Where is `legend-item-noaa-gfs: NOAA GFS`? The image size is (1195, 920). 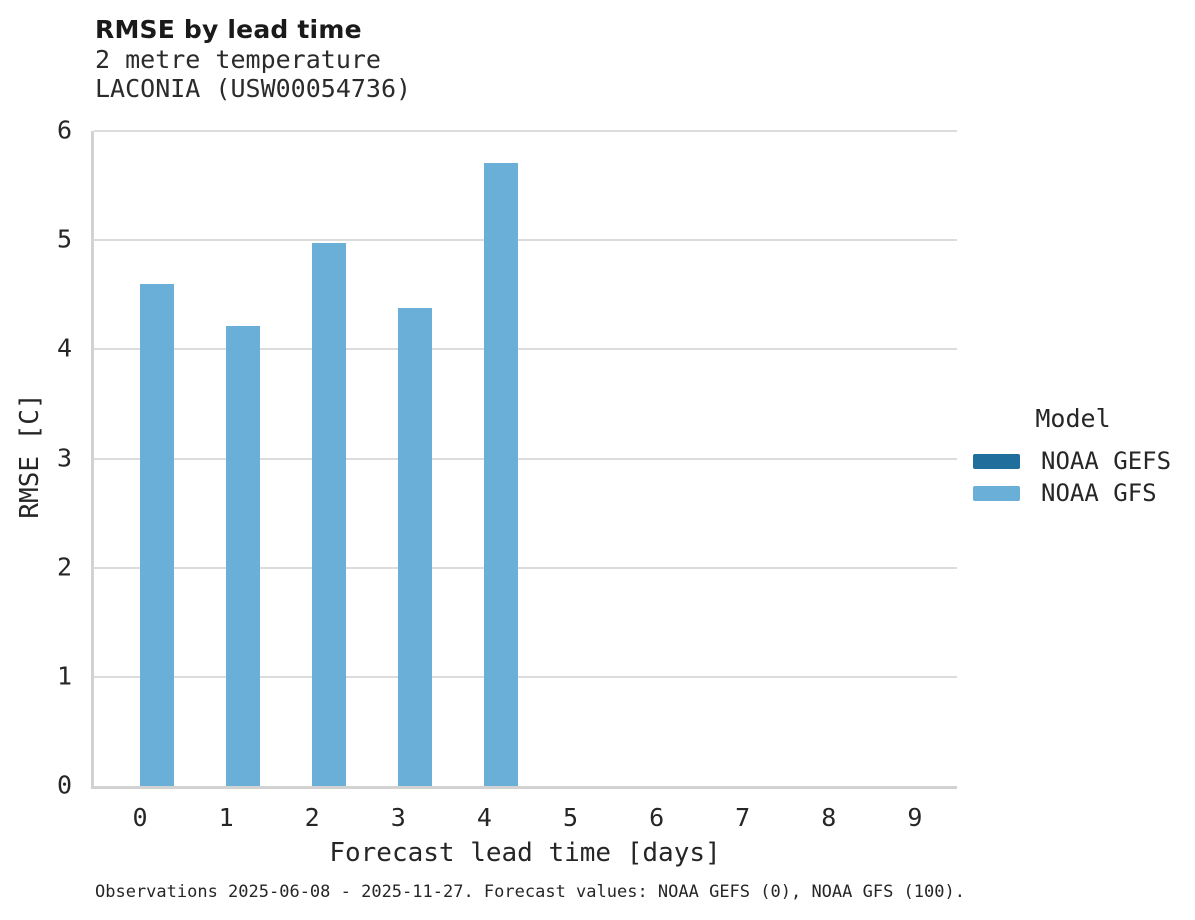 legend-item-noaa-gfs: NOAA GFS is located at coordinates (1075, 493).